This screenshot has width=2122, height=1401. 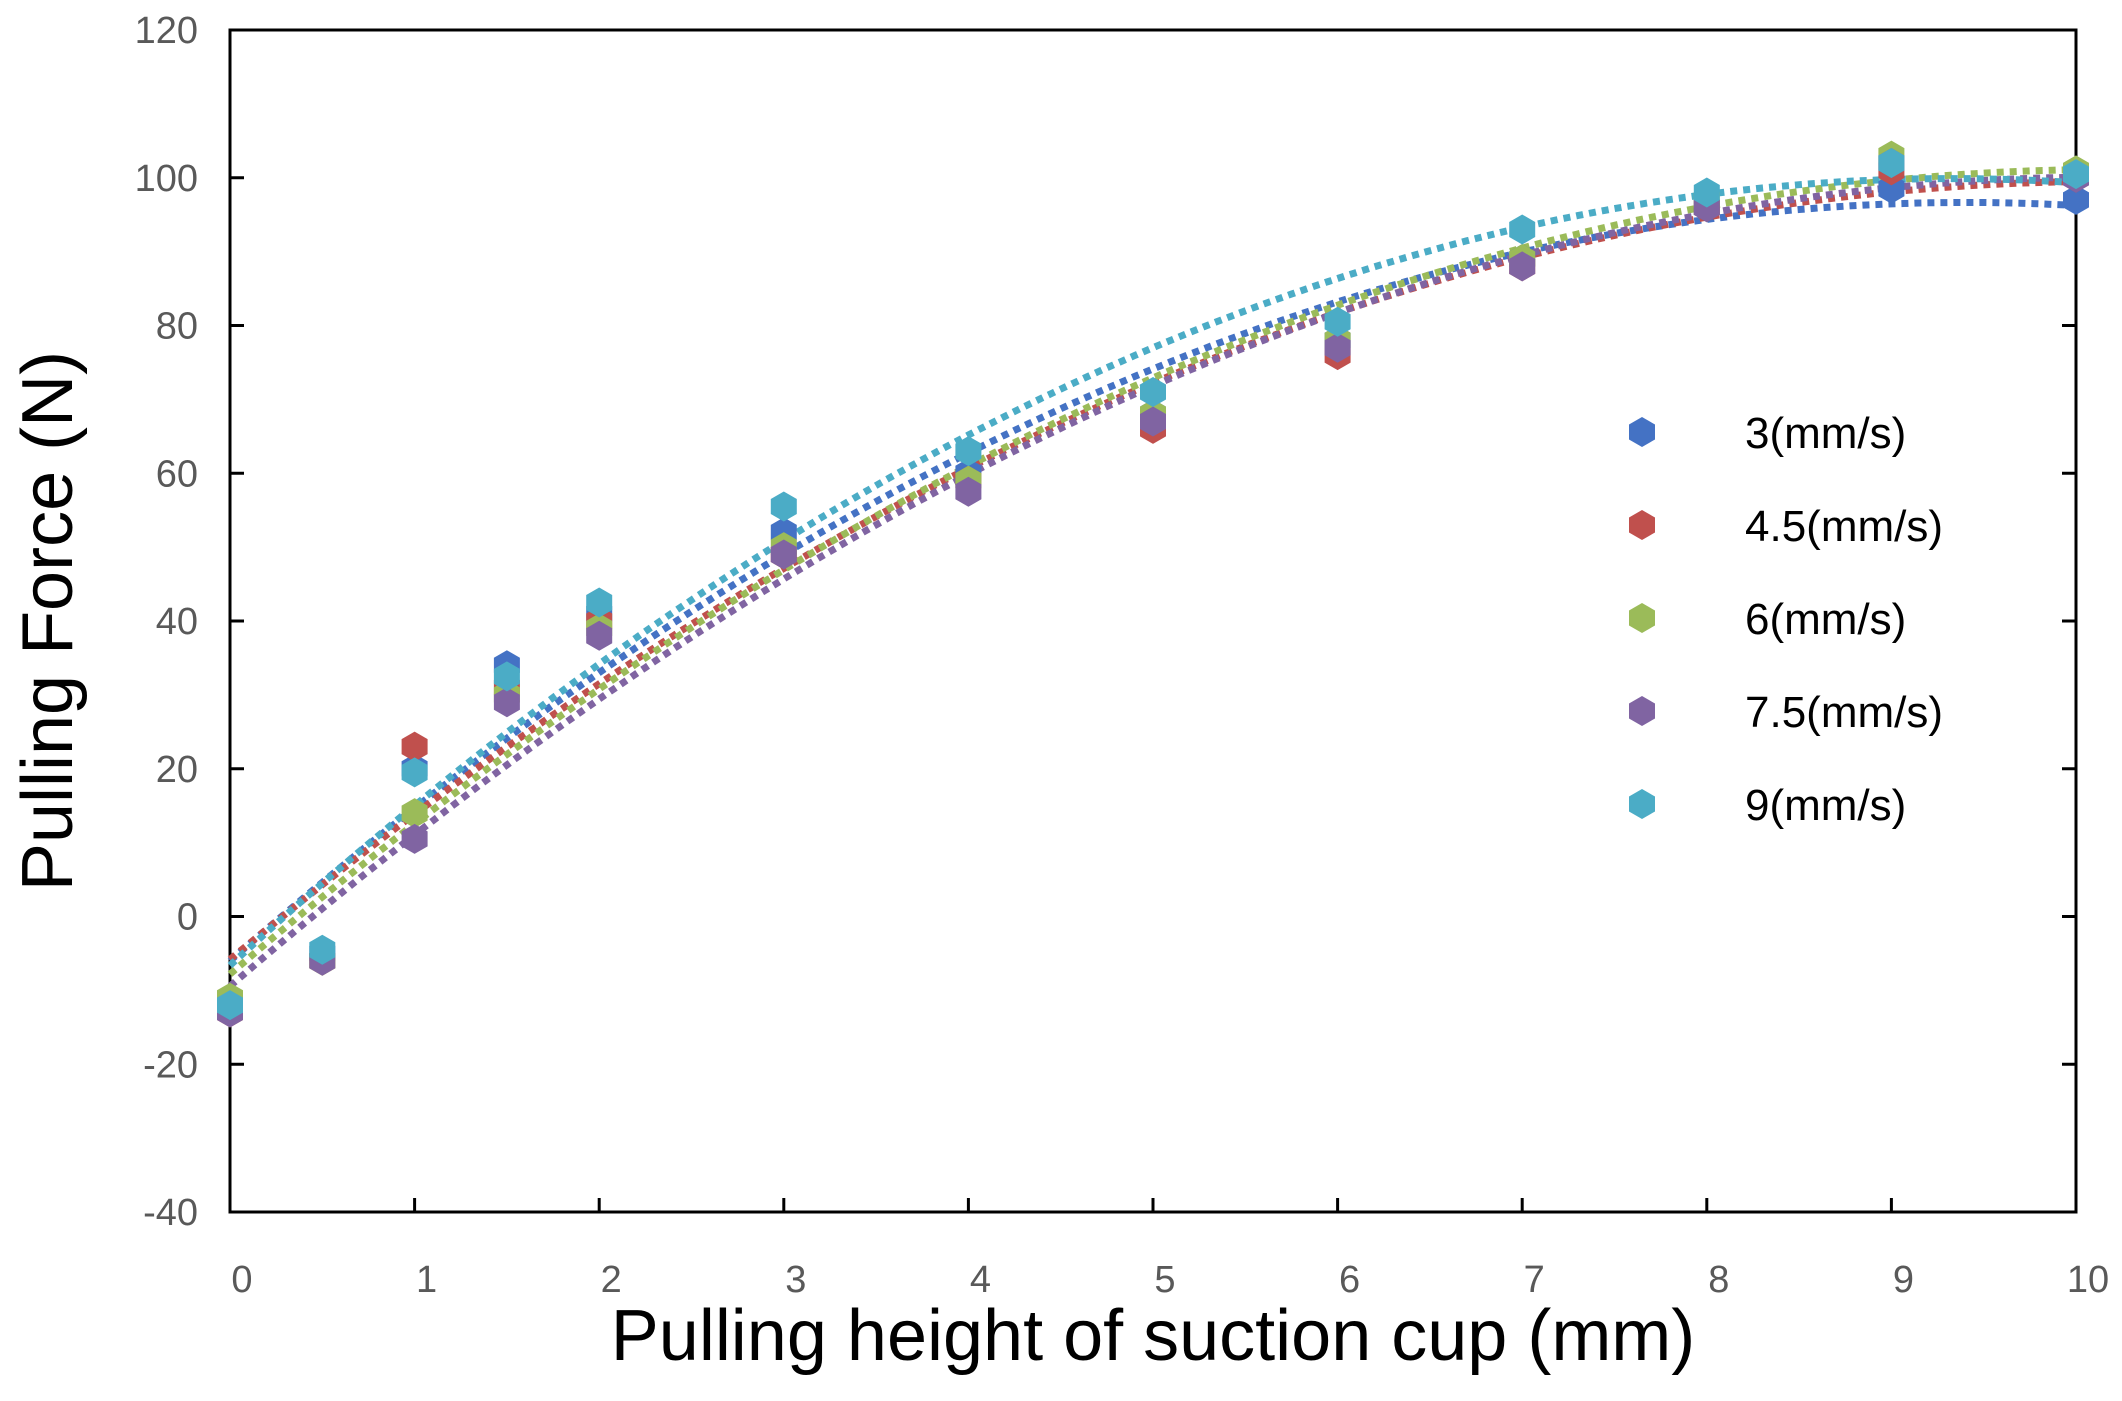 What do you see at coordinates (1164, 1280) in the screenshot?
I see `x-tick-label: 5` at bounding box center [1164, 1280].